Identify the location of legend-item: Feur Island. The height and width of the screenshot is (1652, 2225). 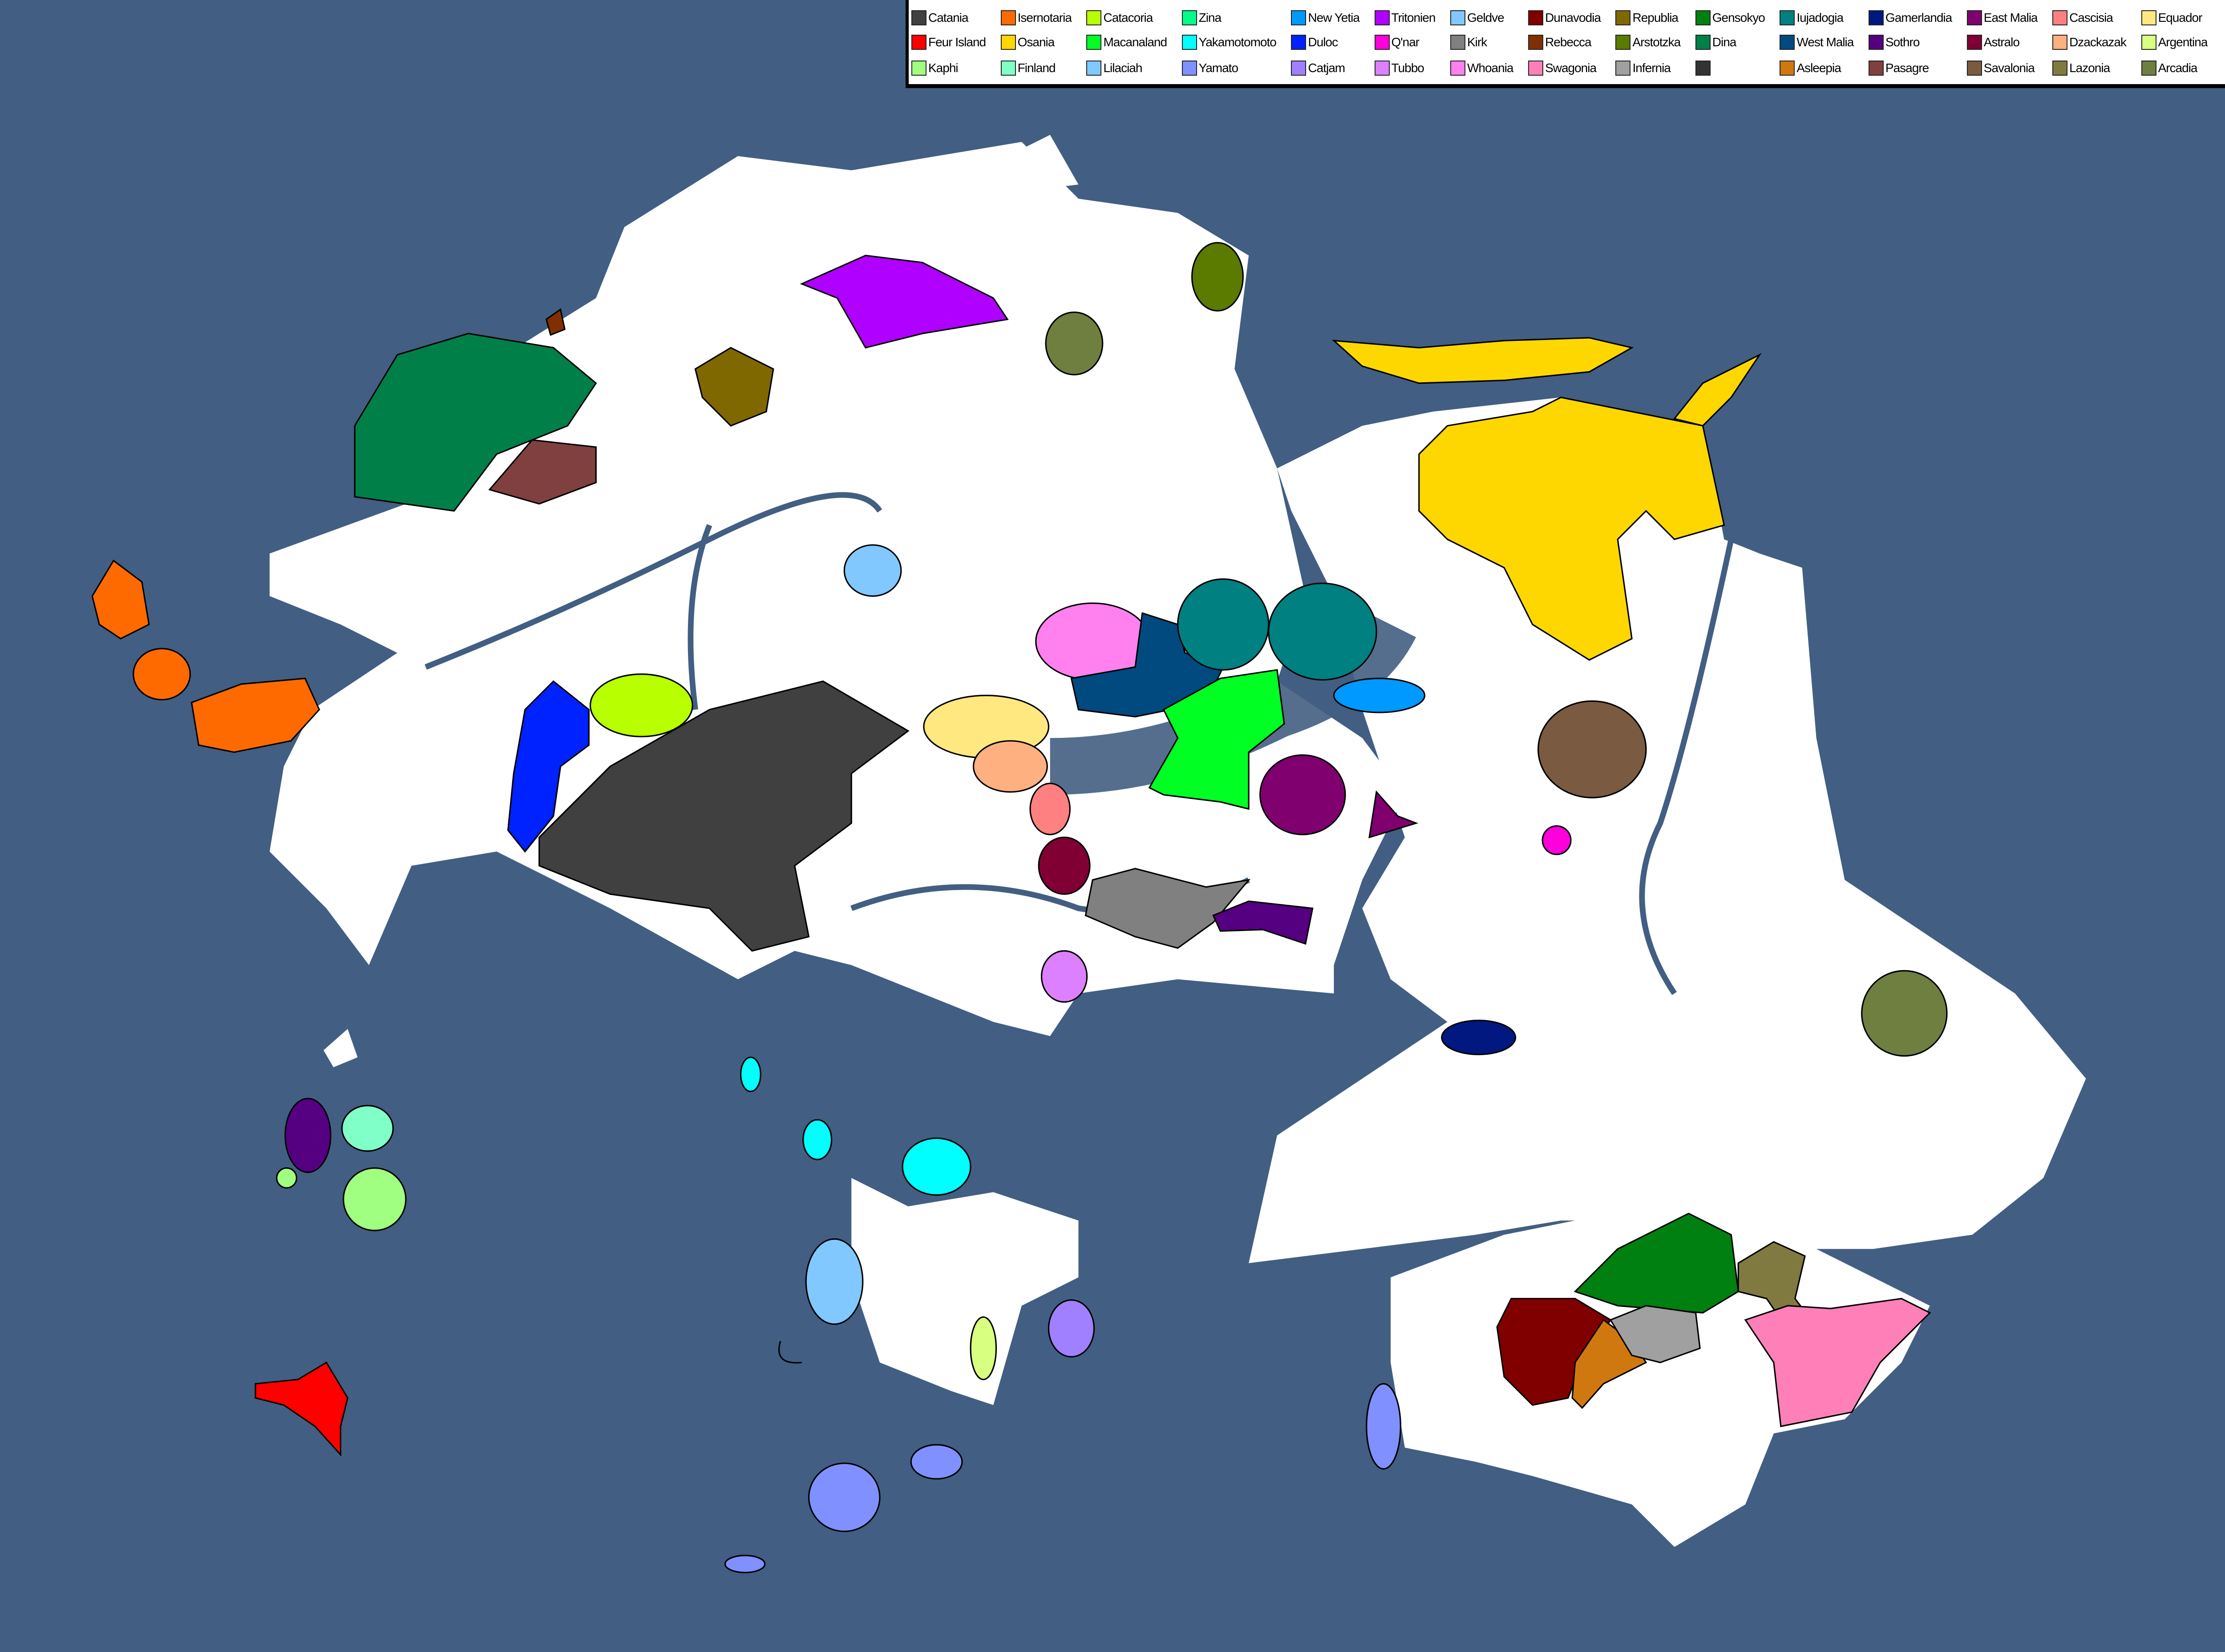
(948, 42).